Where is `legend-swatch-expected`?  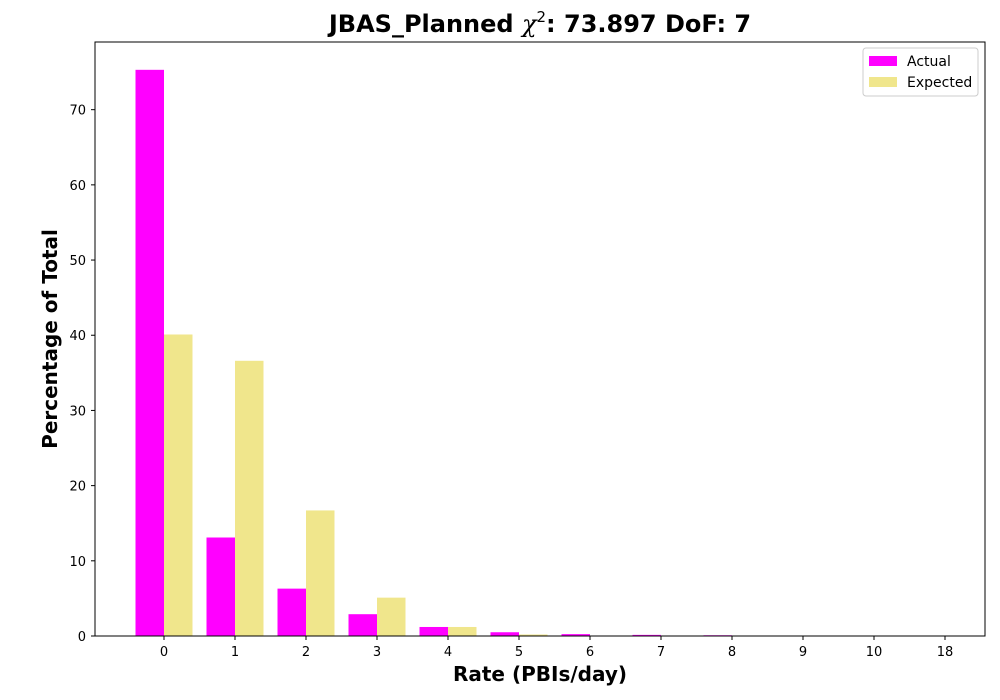 legend-swatch-expected is located at coordinates (883, 82).